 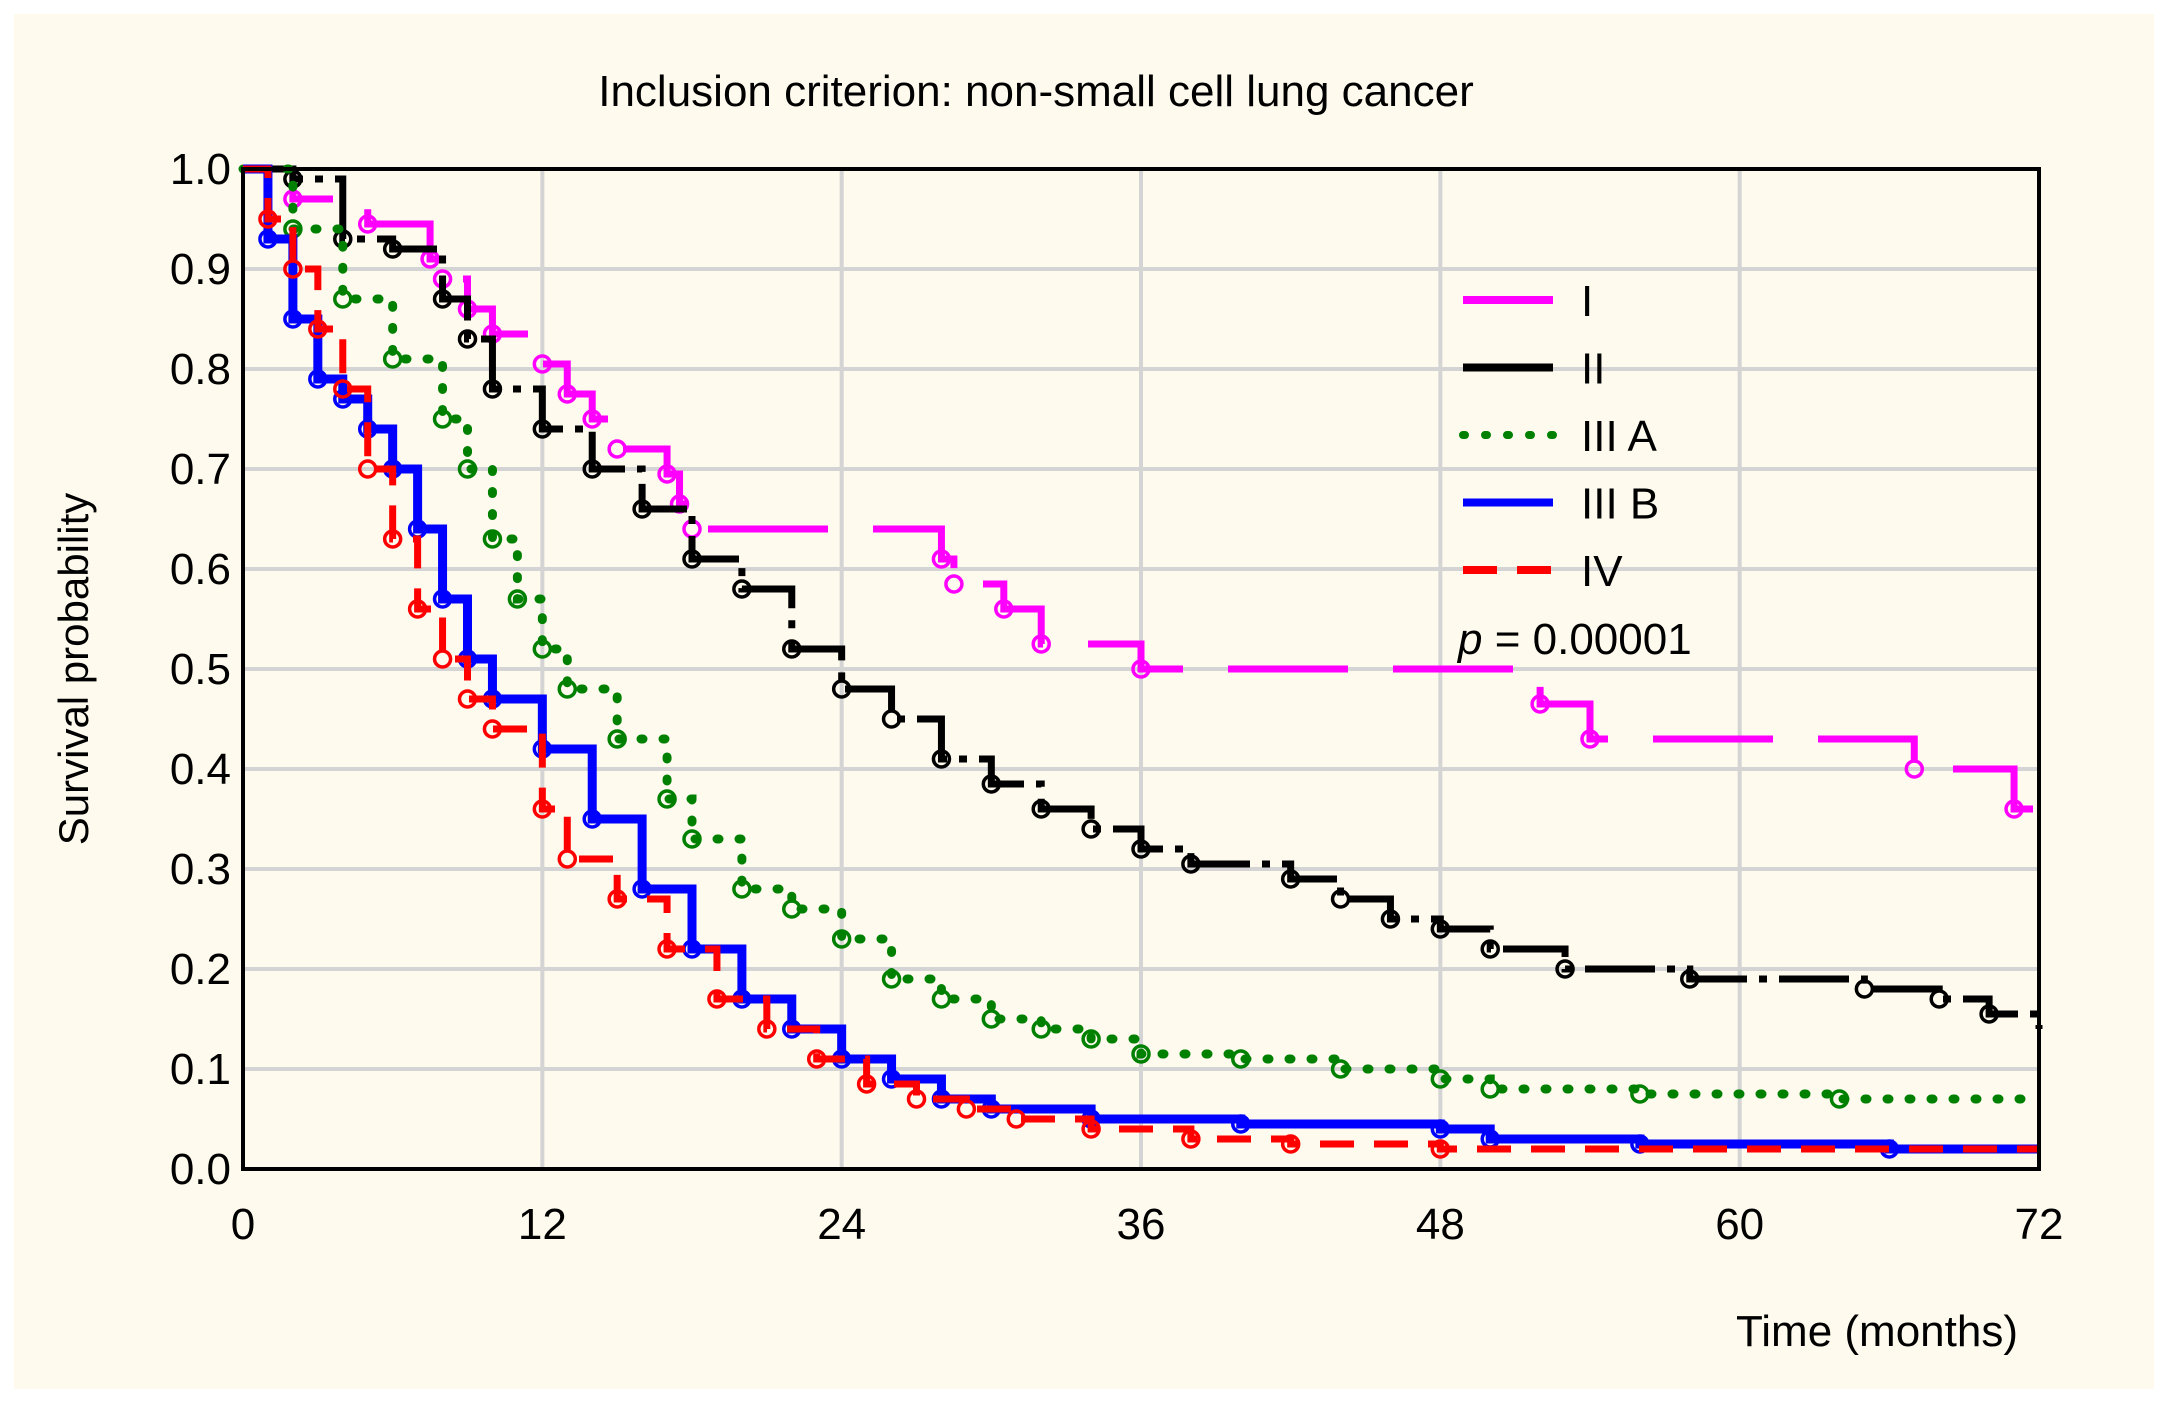 What do you see at coordinates (243, 1224) in the screenshot?
I see `x-tick-label: 0` at bounding box center [243, 1224].